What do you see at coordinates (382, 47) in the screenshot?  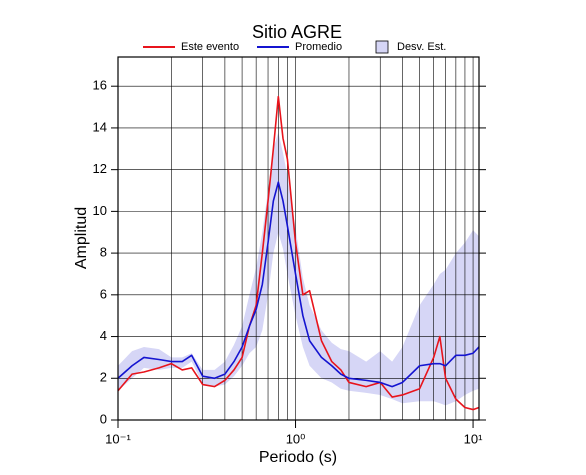 I see `legend-swatch` at bounding box center [382, 47].